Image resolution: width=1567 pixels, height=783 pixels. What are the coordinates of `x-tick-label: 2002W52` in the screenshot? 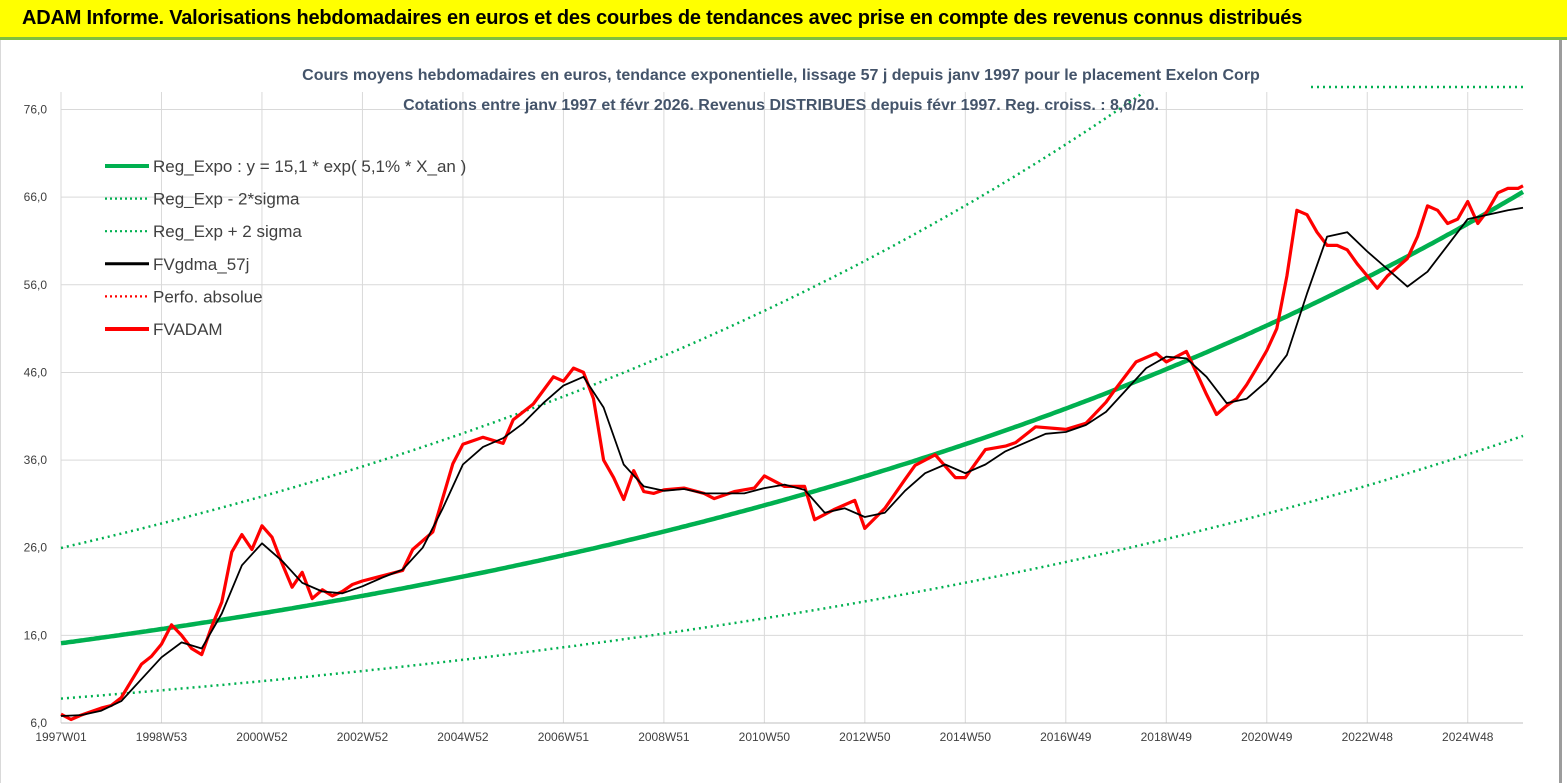 It's located at (363, 737).